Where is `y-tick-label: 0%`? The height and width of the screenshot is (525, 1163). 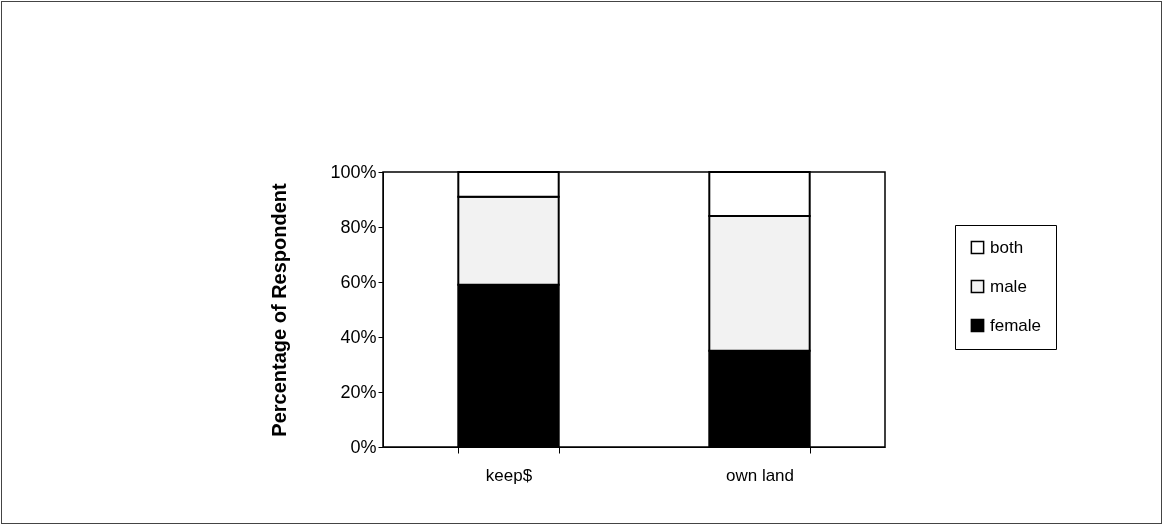 y-tick-label: 0% is located at coordinates (363, 446).